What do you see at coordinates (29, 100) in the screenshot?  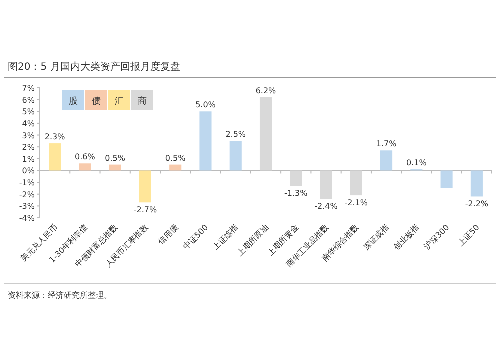 I see `y-tick-label: 6%` at bounding box center [29, 100].